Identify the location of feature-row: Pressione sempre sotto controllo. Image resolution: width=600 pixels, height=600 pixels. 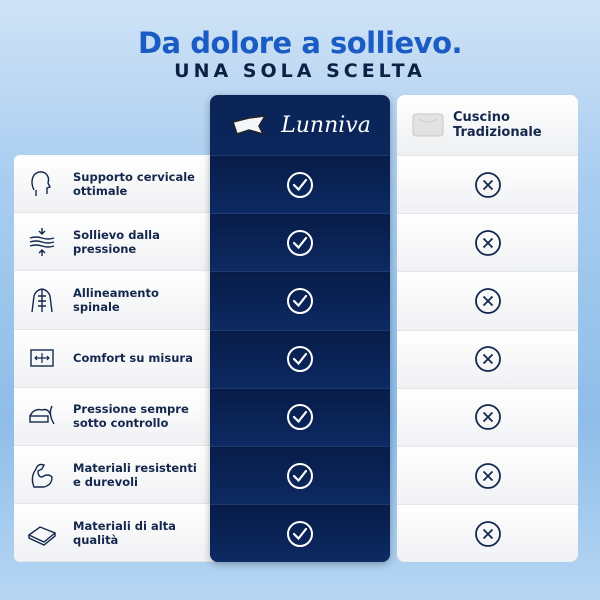
(114, 416).